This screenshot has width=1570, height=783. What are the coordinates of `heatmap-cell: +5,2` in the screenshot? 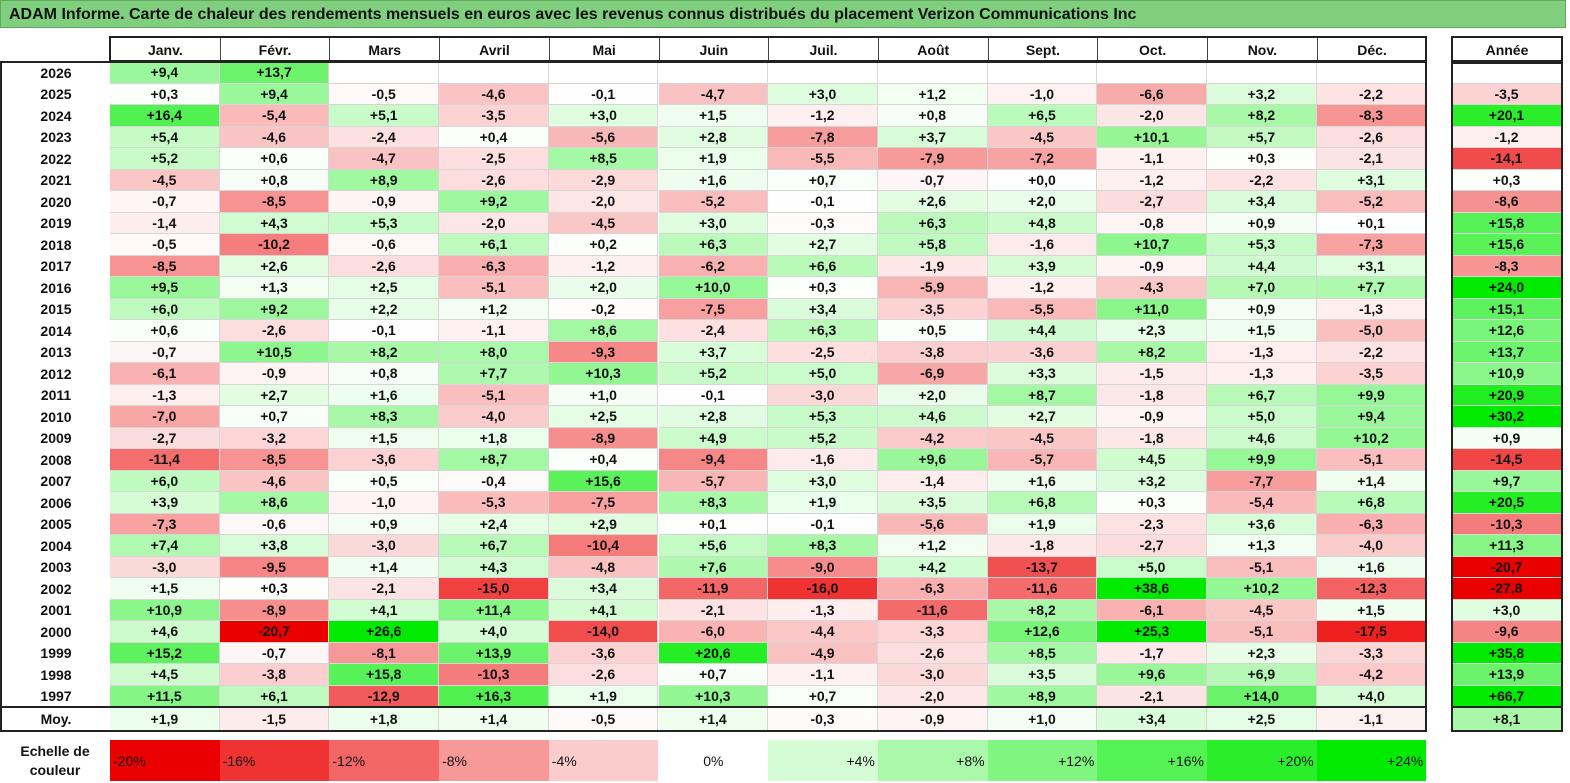 It's located at (165, 159).